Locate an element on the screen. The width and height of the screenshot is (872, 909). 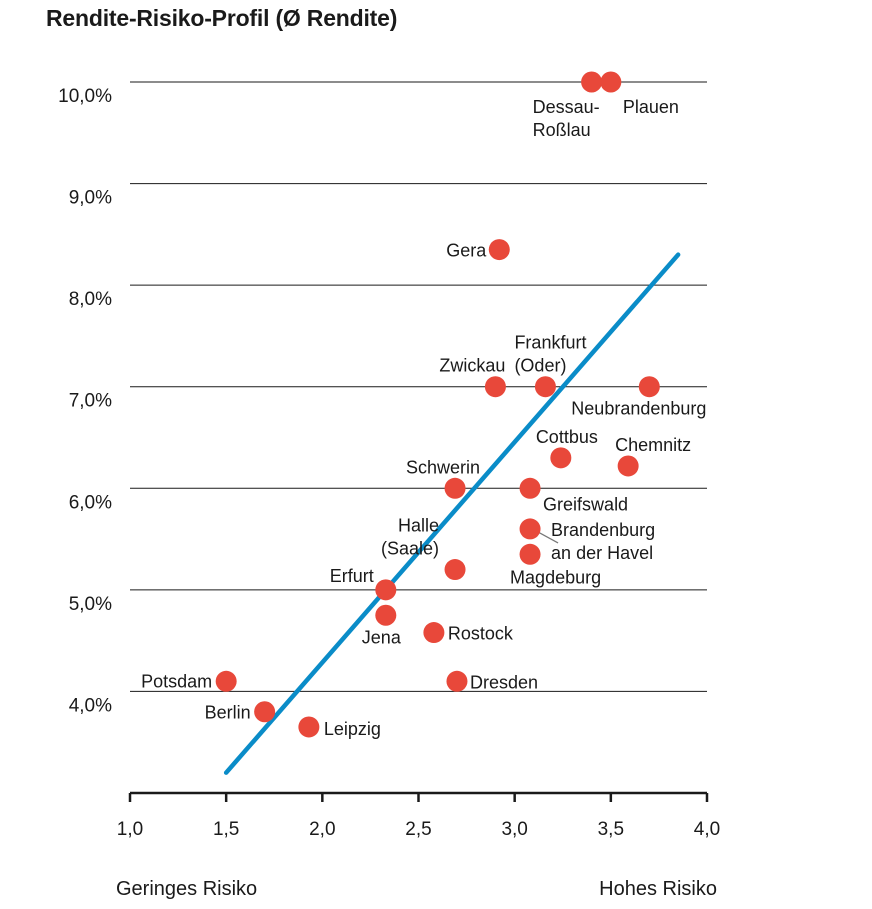
x-tick-label: 4,0 is located at coordinates (707, 829).